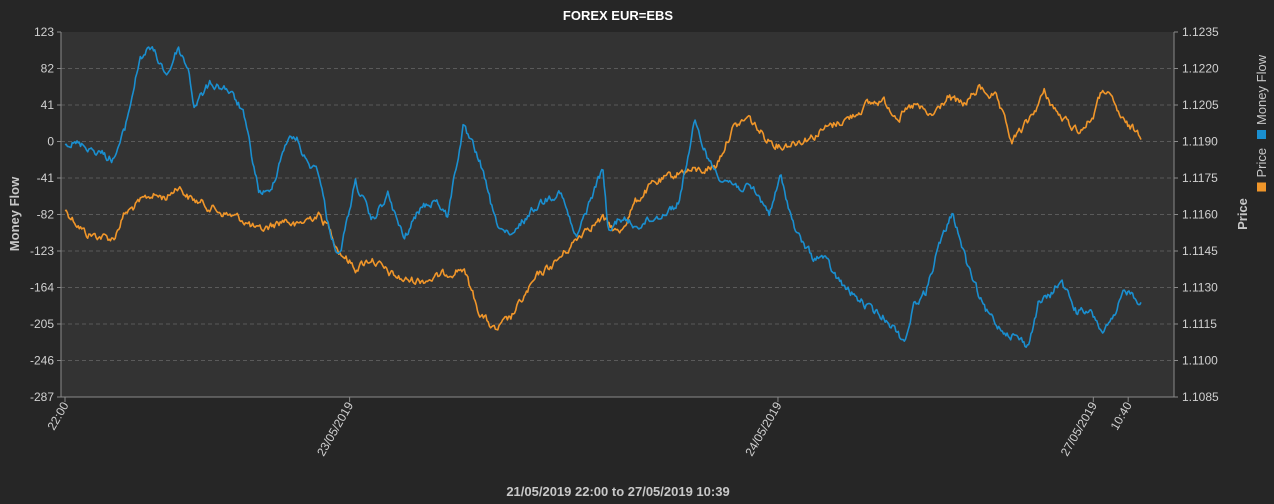 Image resolution: width=1274 pixels, height=504 pixels. I want to click on legend: Money Flow Price, so click(1261, 123).